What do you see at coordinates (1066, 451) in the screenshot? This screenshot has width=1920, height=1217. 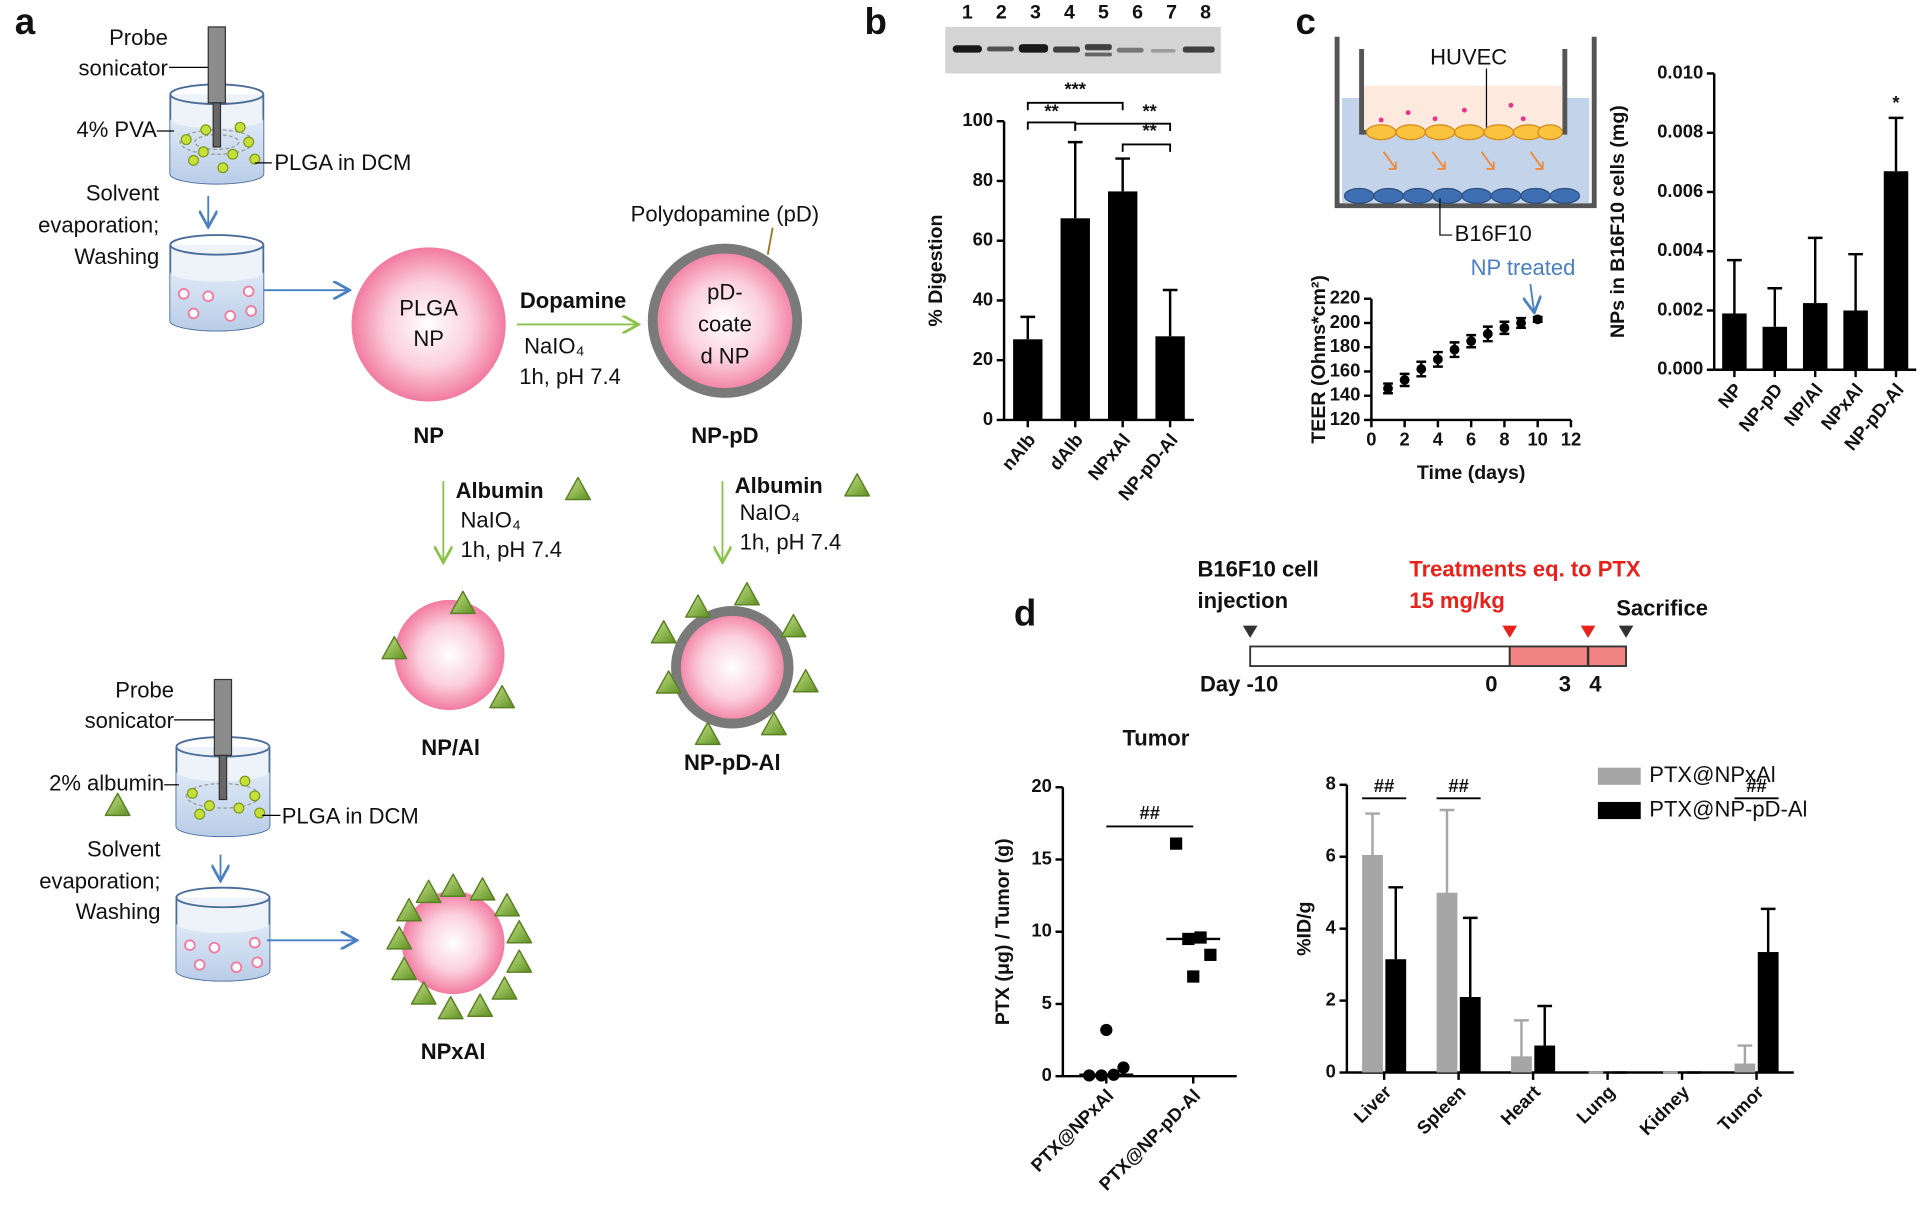 I see `x-tick-label: dAlb` at bounding box center [1066, 451].